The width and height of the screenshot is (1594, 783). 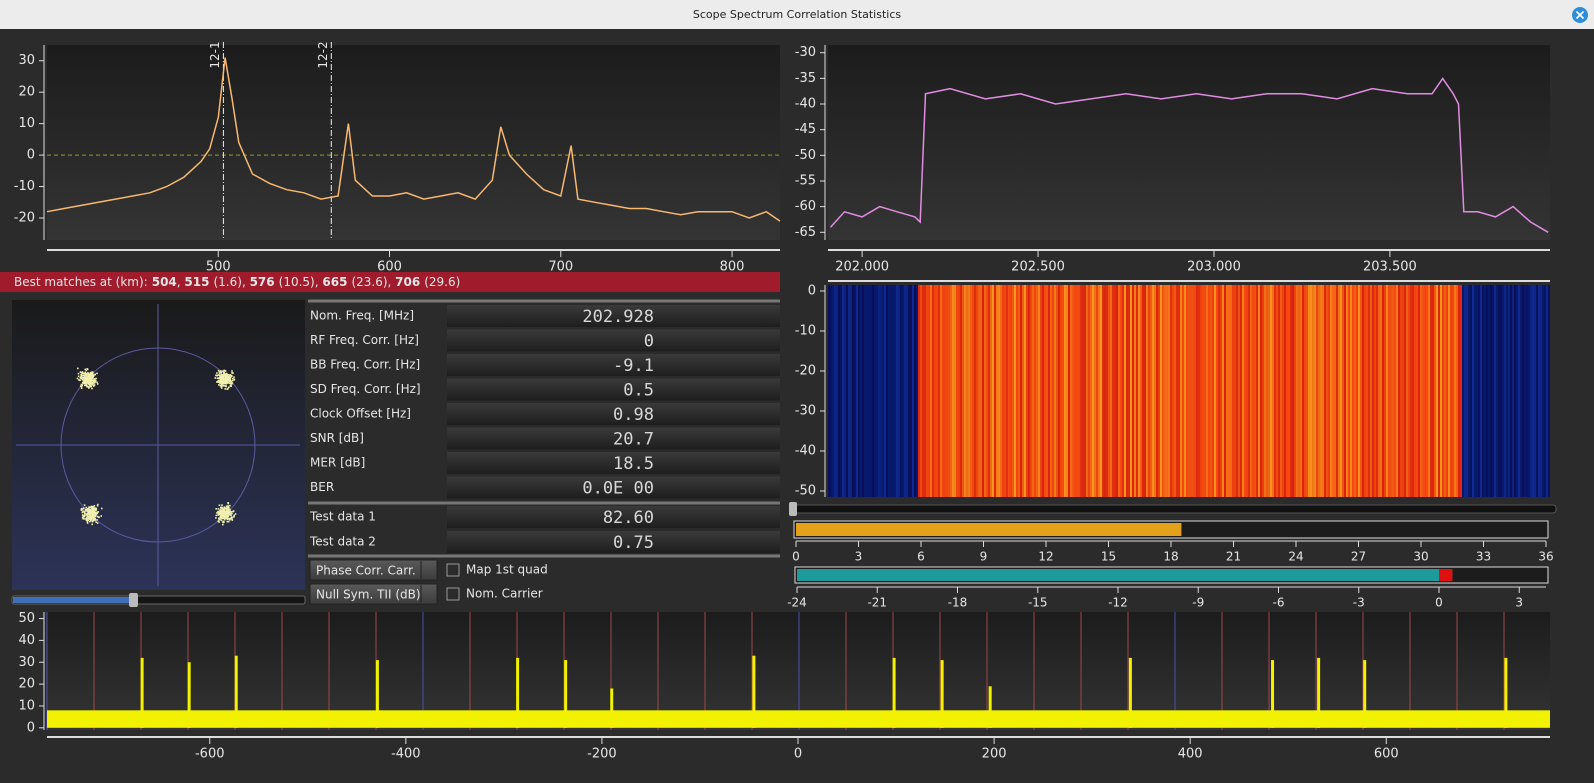 I want to click on match-km: 706, so click(x=407, y=282).